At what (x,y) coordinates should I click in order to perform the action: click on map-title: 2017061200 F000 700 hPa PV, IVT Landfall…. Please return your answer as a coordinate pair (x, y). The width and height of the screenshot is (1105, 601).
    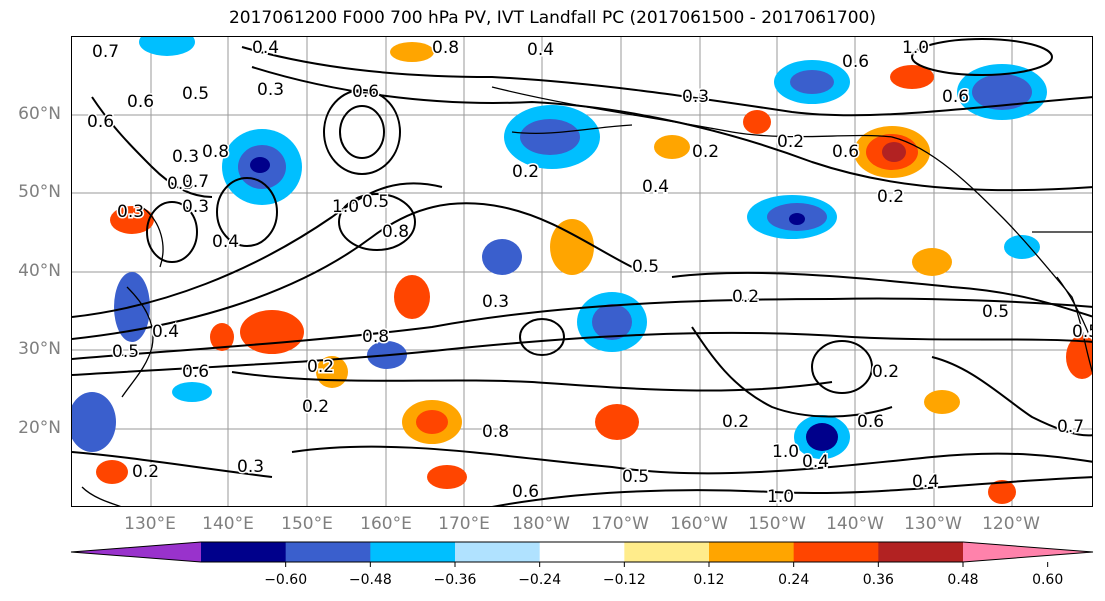
    Looking at the image, I should click on (552, 18).